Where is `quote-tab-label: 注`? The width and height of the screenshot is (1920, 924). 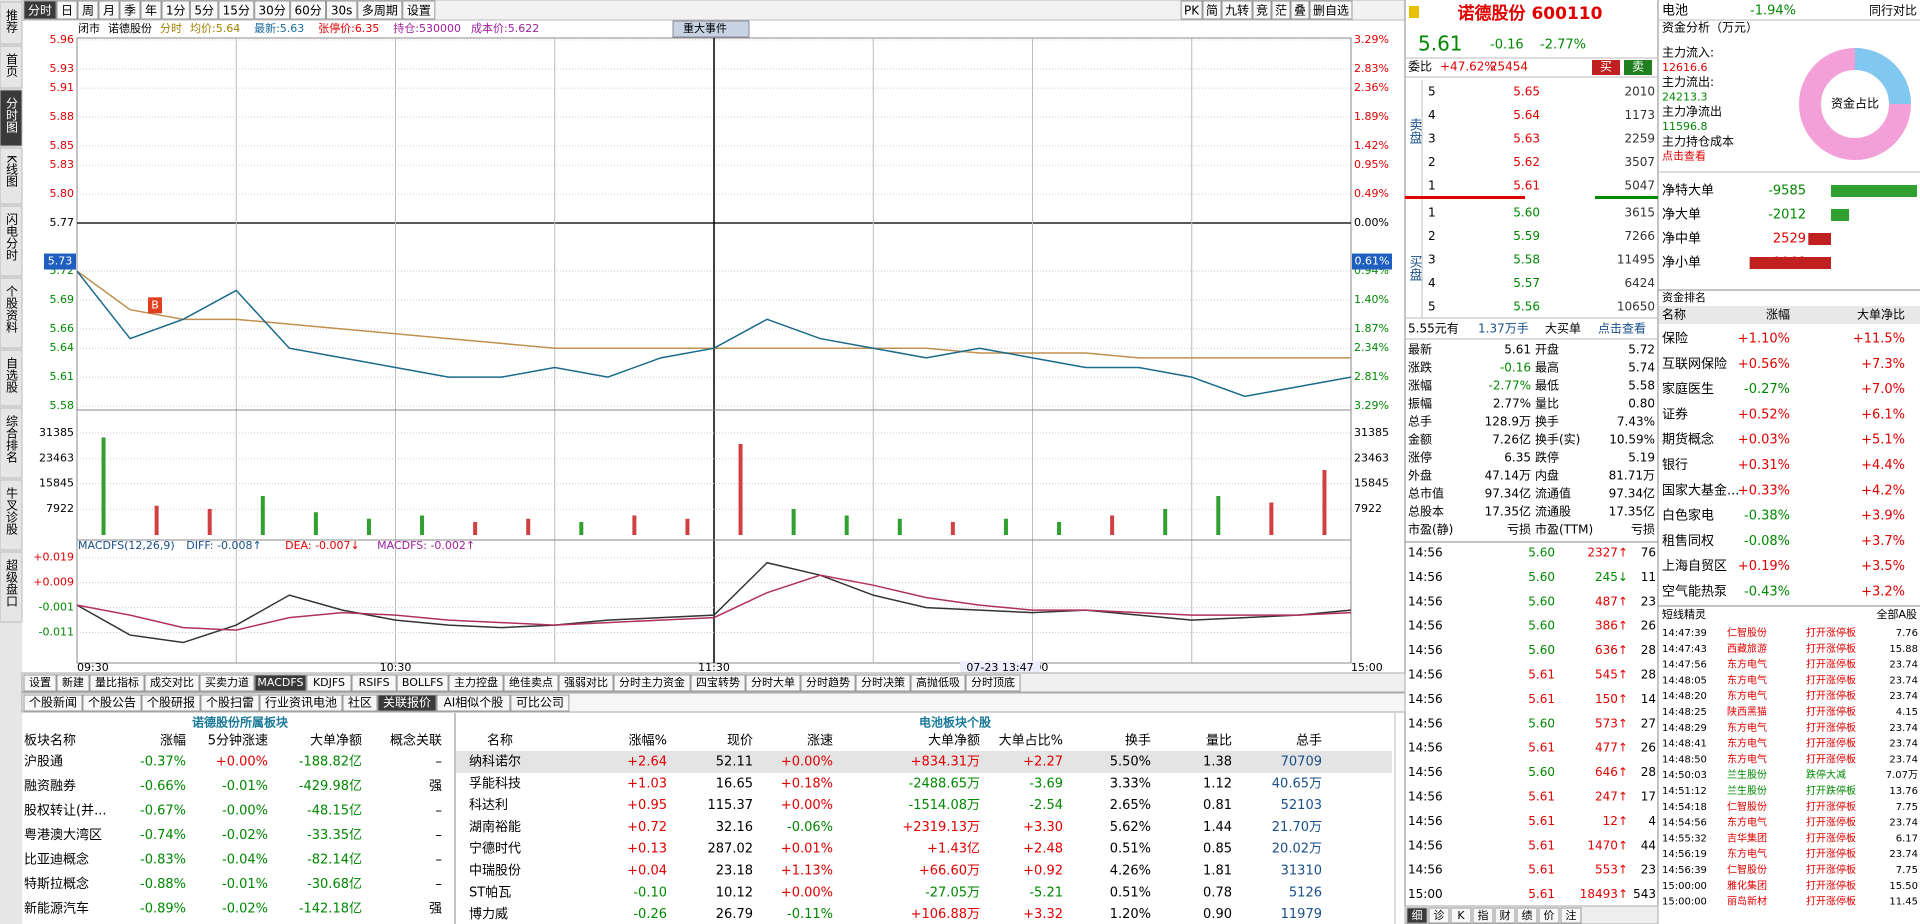 quote-tab-label: 注 is located at coordinates (1571, 915).